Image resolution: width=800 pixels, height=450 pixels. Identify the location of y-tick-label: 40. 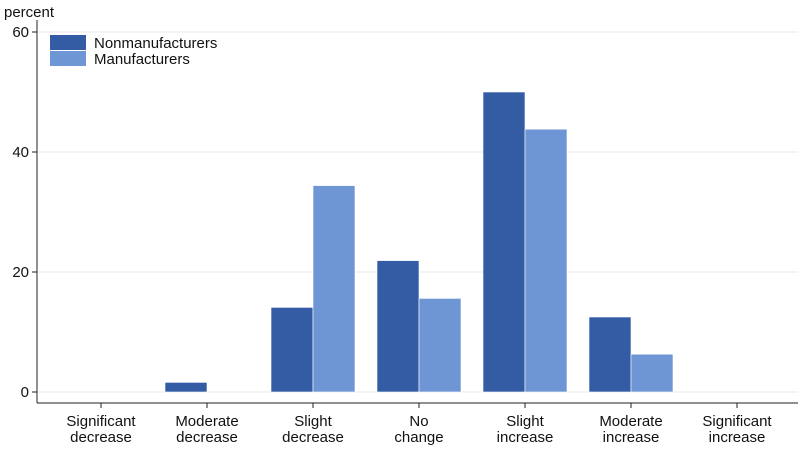
(20, 152).